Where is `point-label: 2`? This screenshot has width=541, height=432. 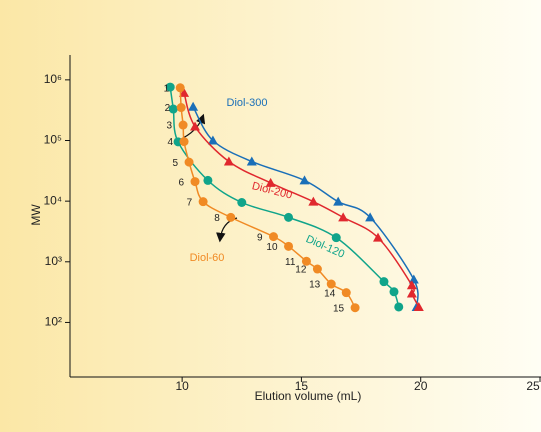 point-label: 2 is located at coordinates (168, 108).